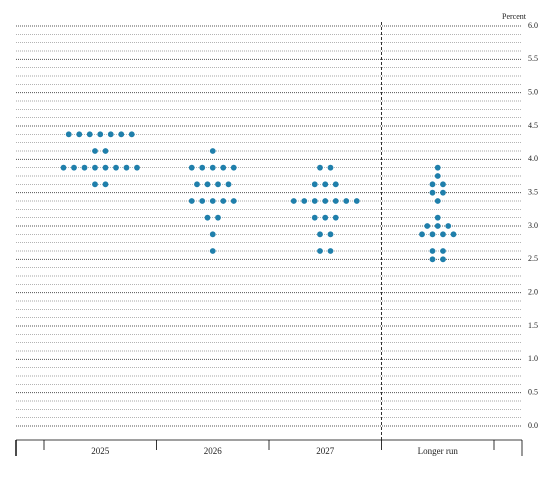 This screenshot has height=490, width=550. Describe the element at coordinates (533, 191) in the screenshot. I see `y-tick-label: 3.5` at that location.